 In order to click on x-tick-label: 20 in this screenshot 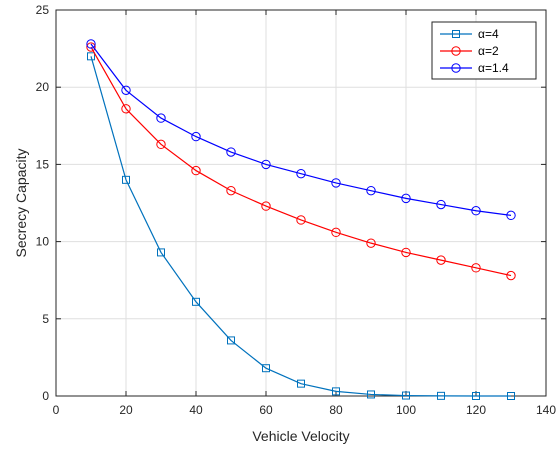, I will do `click(126, 410)`.